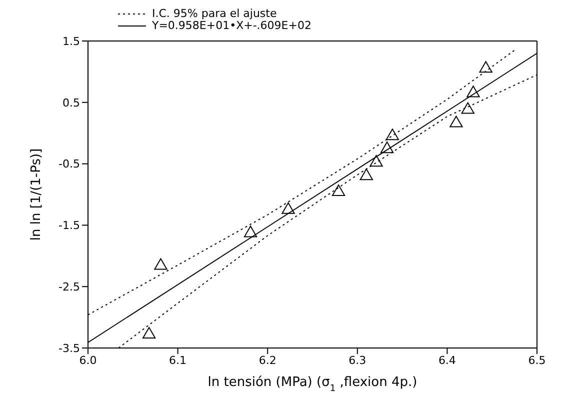  What do you see at coordinates (69, 225) in the screenshot?
I see `y-tick-label: -1.5` at bounding box center [69, 225].